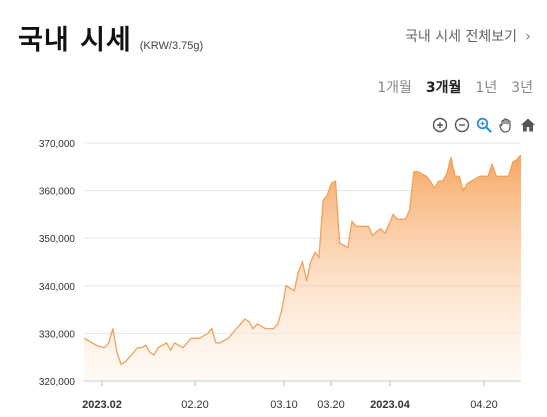 The image size is (547, 417). What do you see at coordinates (57, 239) in the screenshot?
I see `y-tick-label: 350,000` at bounding box center [57, 239].